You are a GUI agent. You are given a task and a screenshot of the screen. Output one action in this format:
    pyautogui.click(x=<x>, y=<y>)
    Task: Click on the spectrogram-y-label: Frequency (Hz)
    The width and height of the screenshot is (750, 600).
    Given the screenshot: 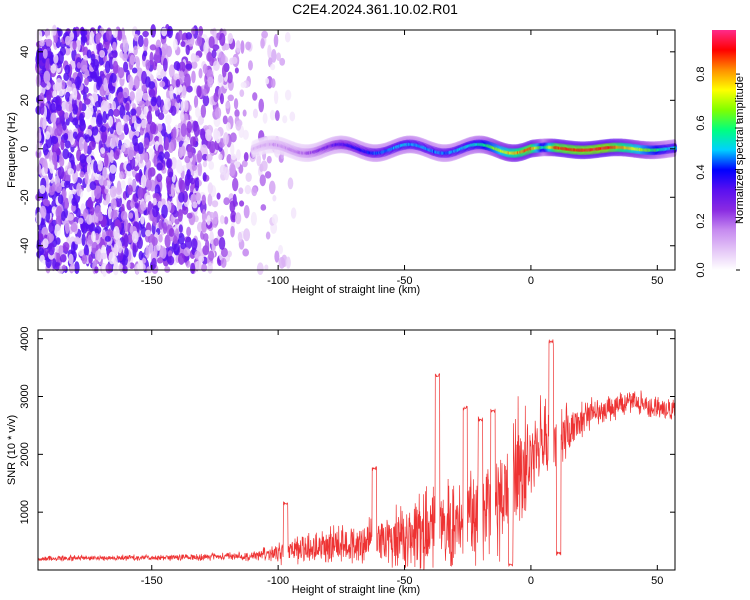 What is the action you would take?
    pyautogui.click(x=12, y=150)
    